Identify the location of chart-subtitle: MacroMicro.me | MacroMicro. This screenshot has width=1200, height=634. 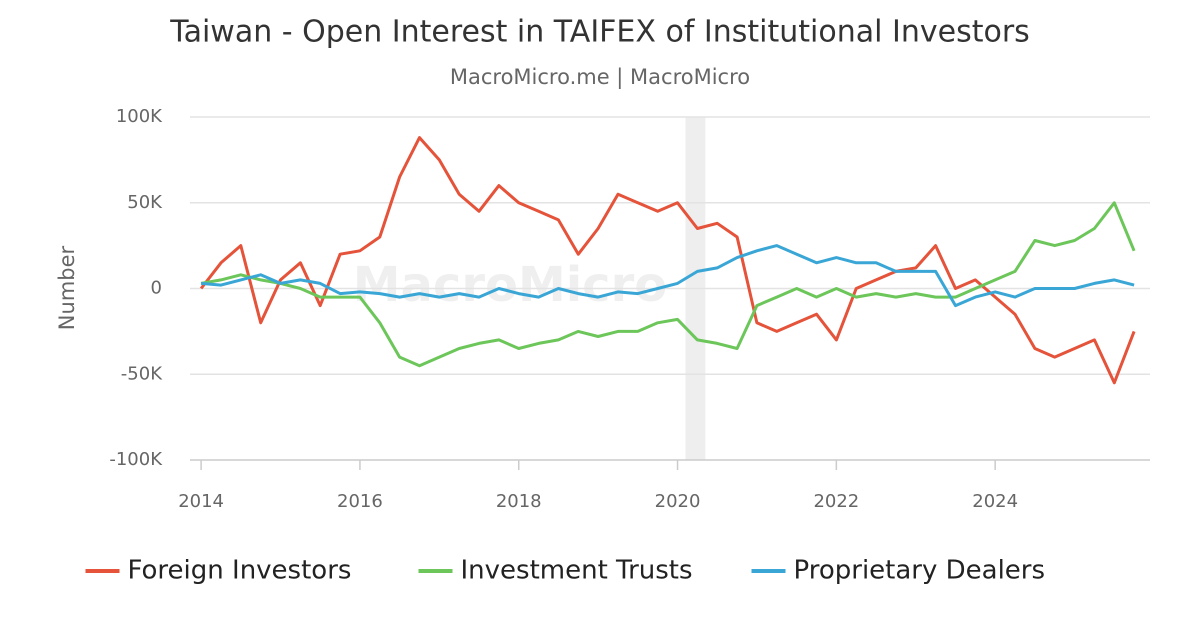
(600, 77).